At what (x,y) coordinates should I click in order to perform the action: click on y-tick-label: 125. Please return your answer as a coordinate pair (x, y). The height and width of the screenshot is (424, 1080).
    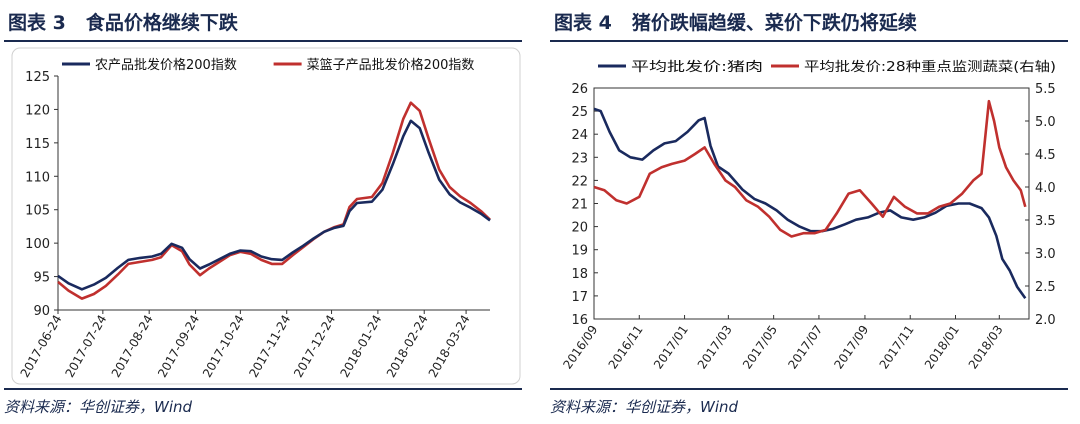
    Looking at the image, I should click on (37, 77).